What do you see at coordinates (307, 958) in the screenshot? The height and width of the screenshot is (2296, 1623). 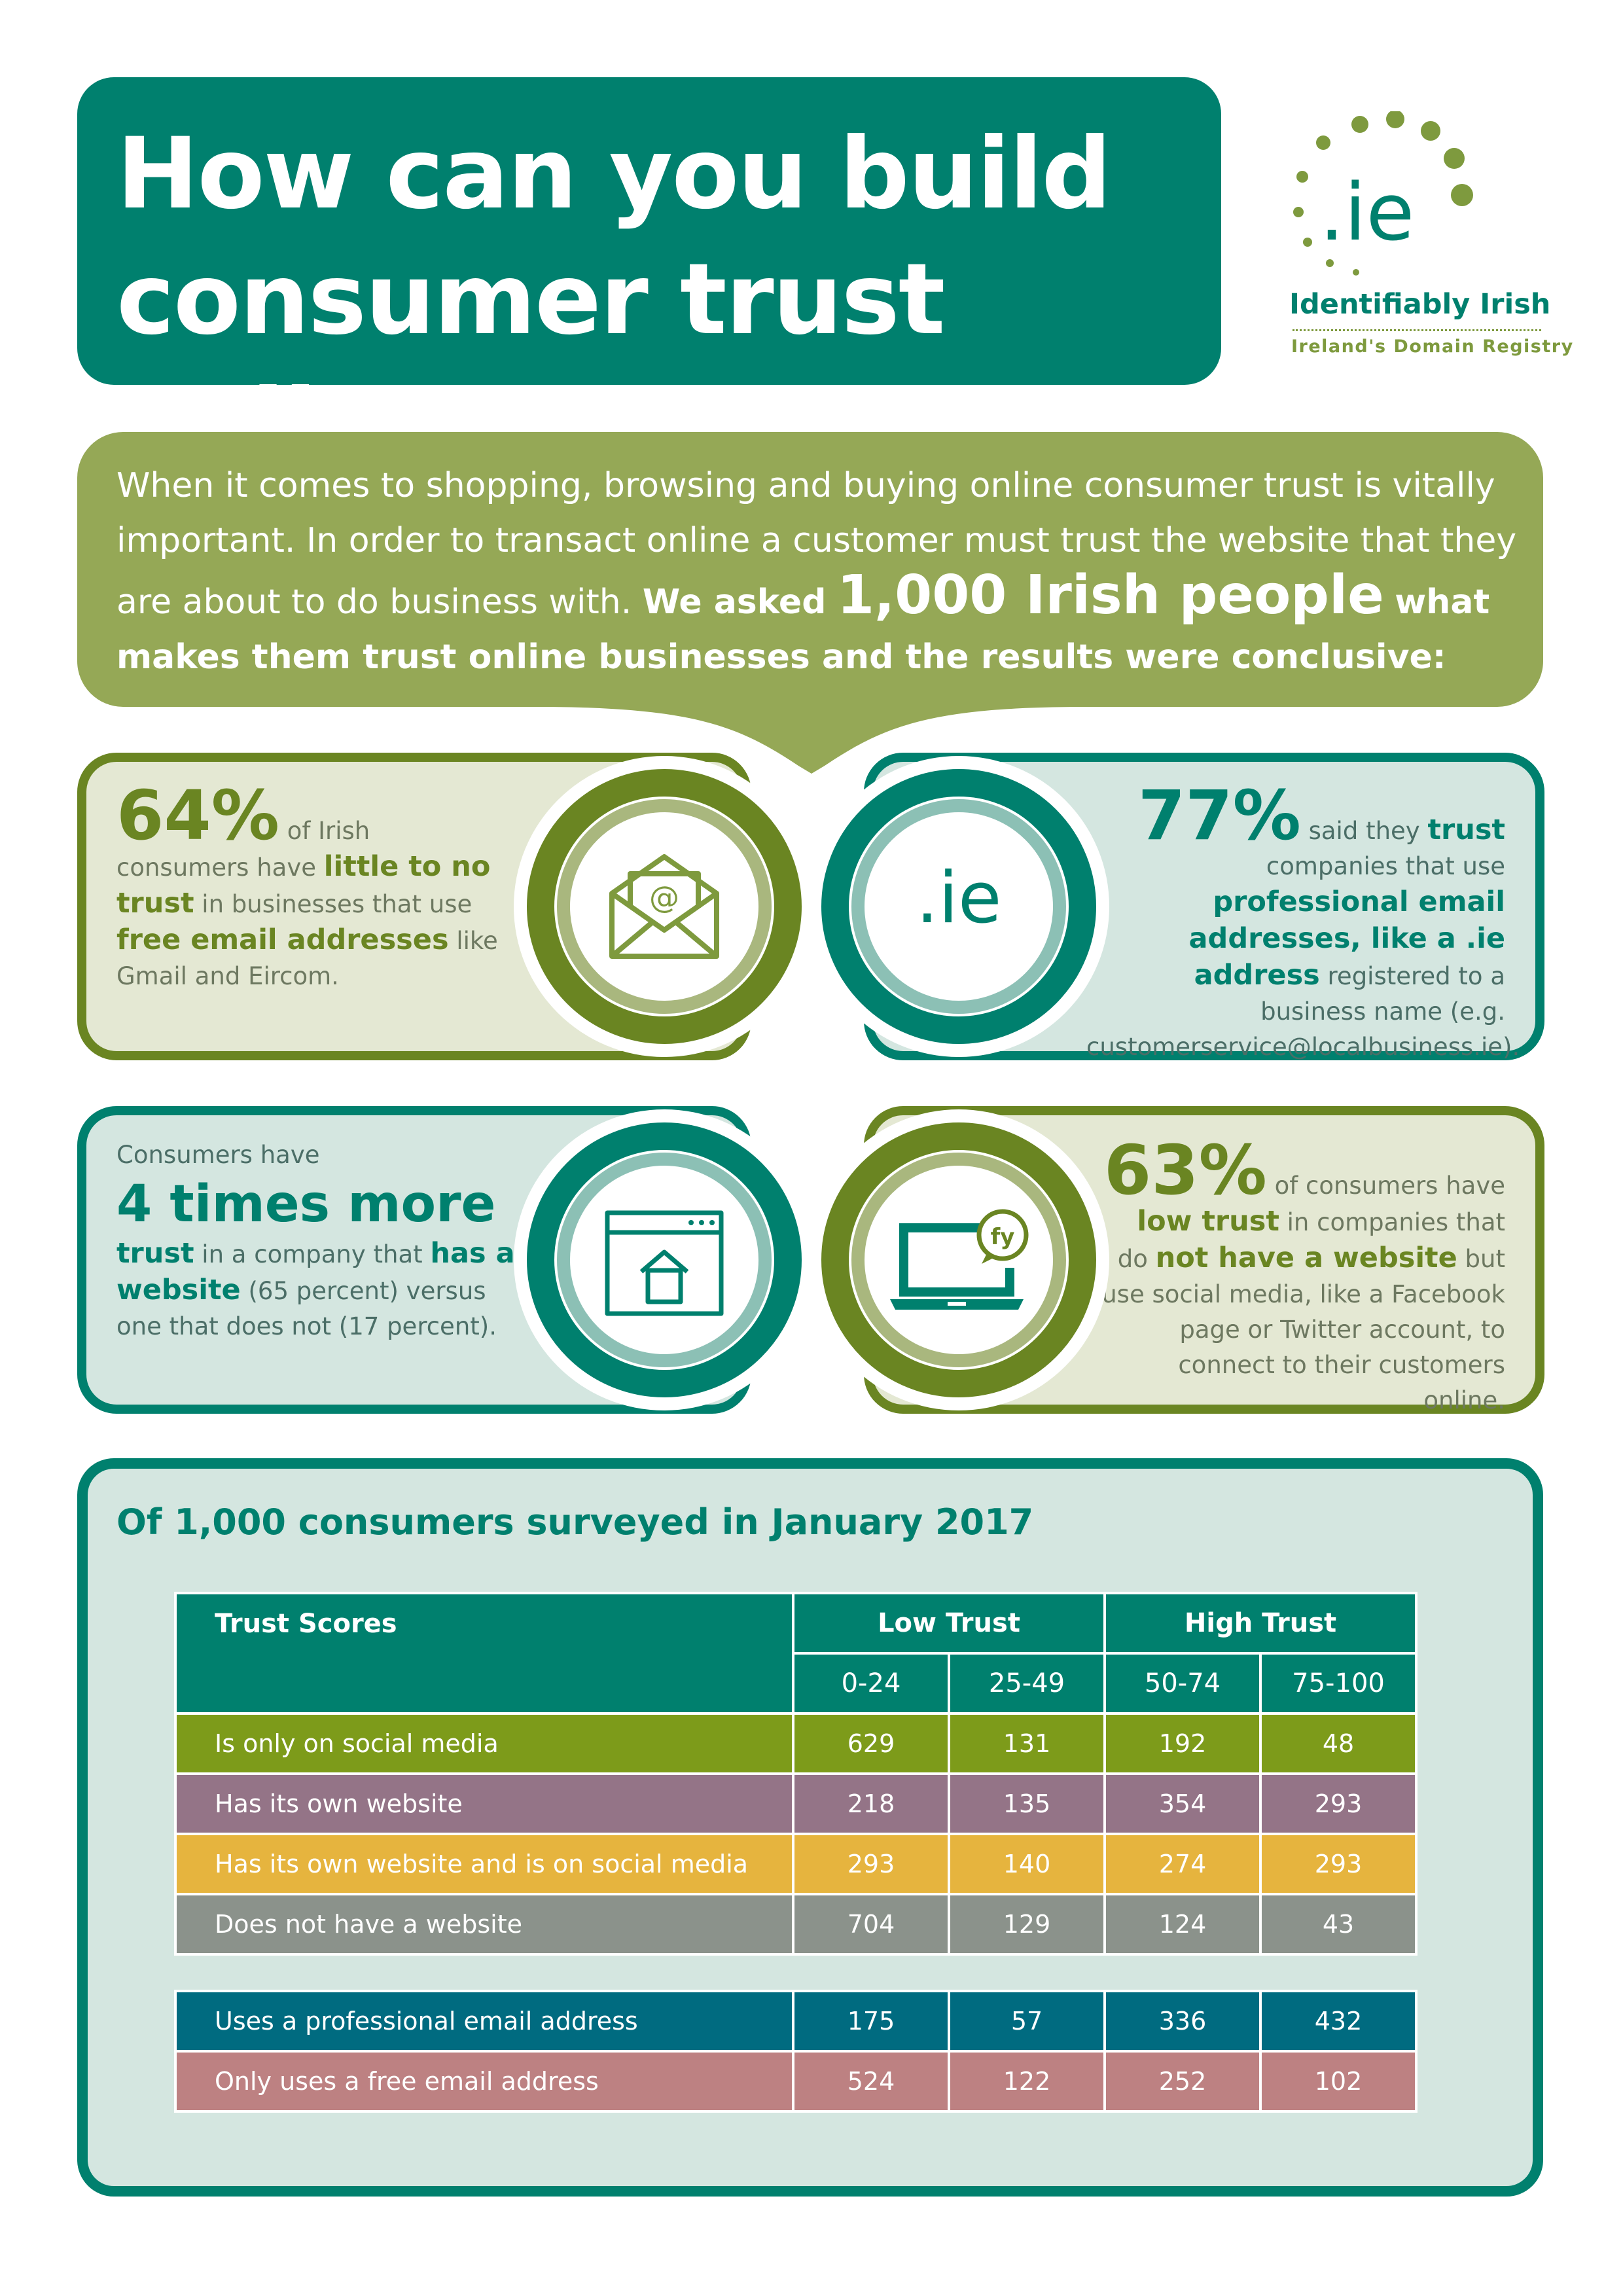 I see `stat-free-email-t5: like Gmail and Eircom.` at bounding box center [307, 958].